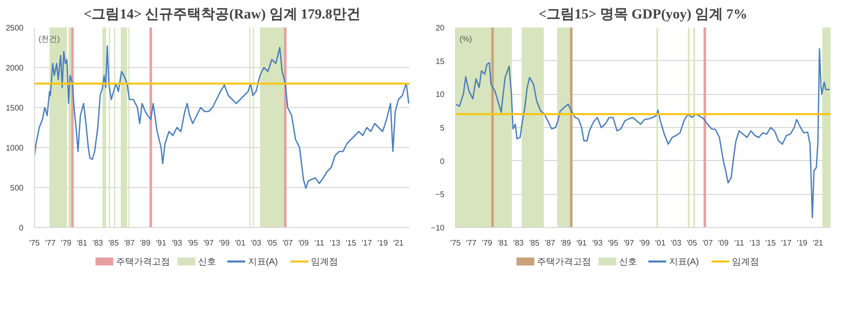 This screenshot has height=315, width=861. Describe the element at coordinates (49, 39) in the screenshot. I see `y-axis-title: (천건)` at that location.